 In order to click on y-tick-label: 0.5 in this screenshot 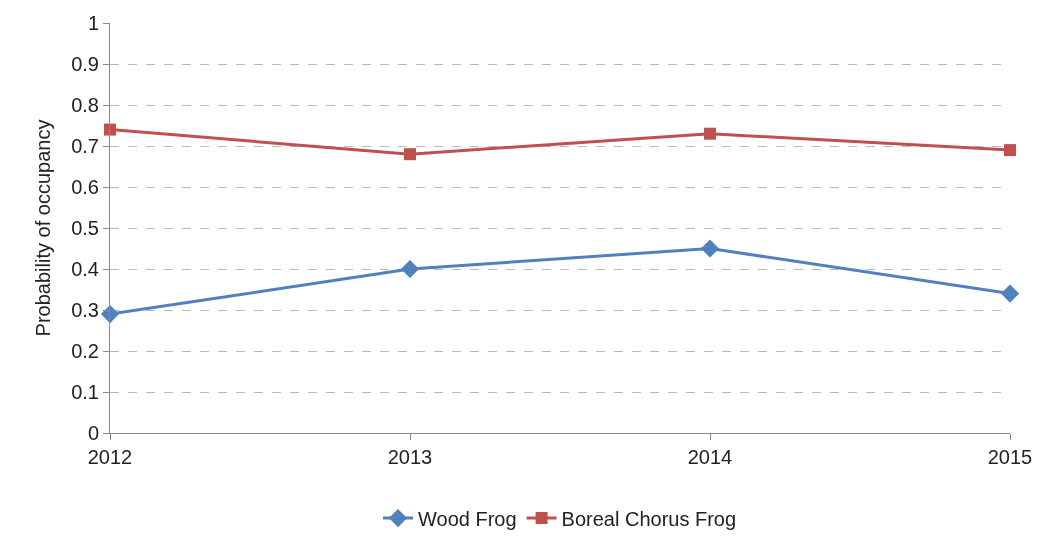, I will do `click(85, 228)`.